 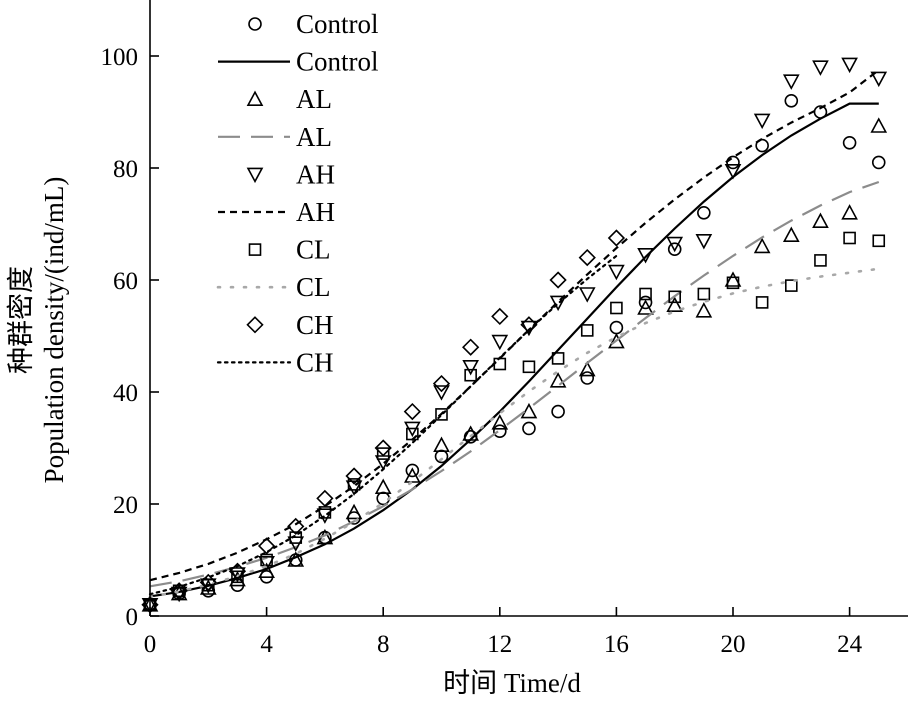 What do you see at coordinates (290, 325) in the screenshot?
I see `legend-item-ch-points: CH` at bounding box center [290, 325].